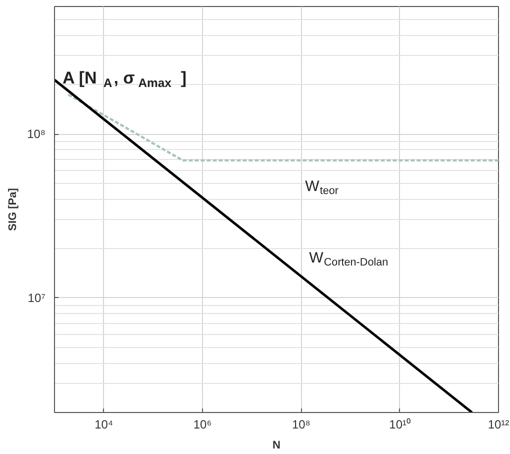 Image resolution: width=510 pixels, height=454 pixels. Describe the element at coordinates (202, 425) in the screenshot. I see `x-tick-label: 10⁶` at that location.